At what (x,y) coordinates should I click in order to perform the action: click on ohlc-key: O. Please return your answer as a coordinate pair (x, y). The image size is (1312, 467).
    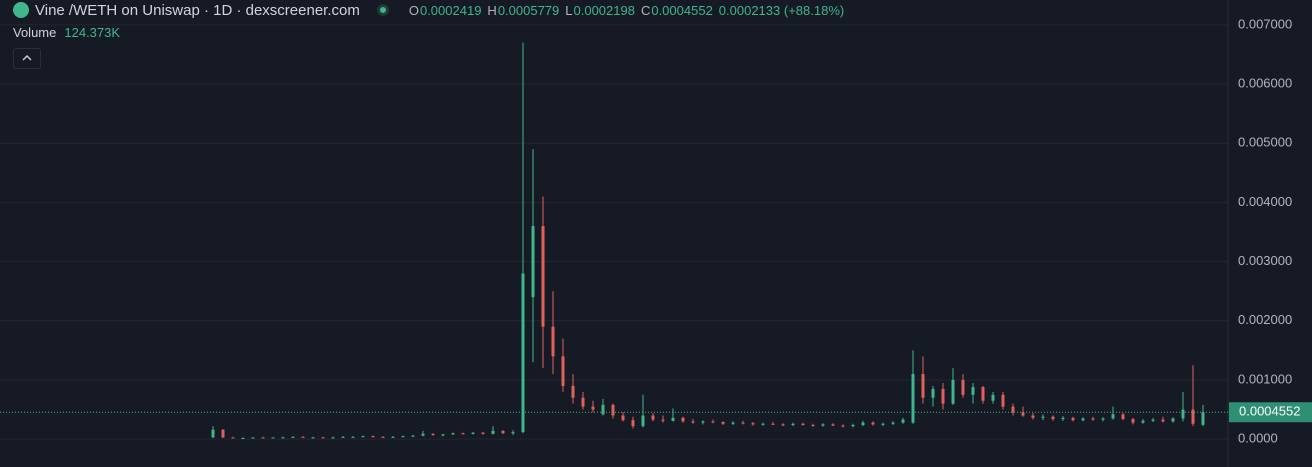
    Looking at the image, I should click on (413, 10).